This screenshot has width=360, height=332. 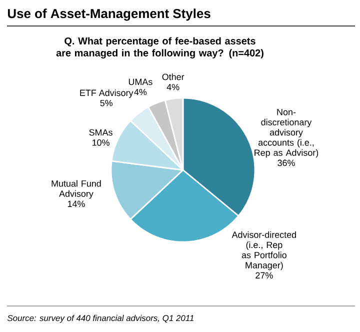 What do you see at coordinates (286, 163) in the screenshot?
I see `data-label: 36%` at bounding box center [286, 163].